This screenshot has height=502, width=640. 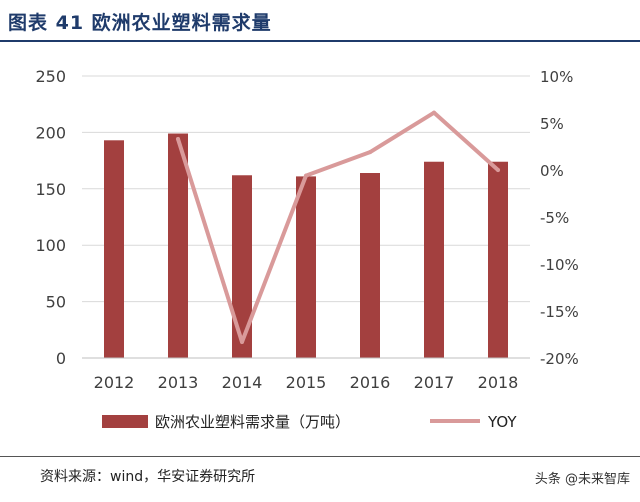 What do you see at coordinates (178, 382) in the screenshot?
I see `x-tick-label: 2013` at bounding box center [178, 382].